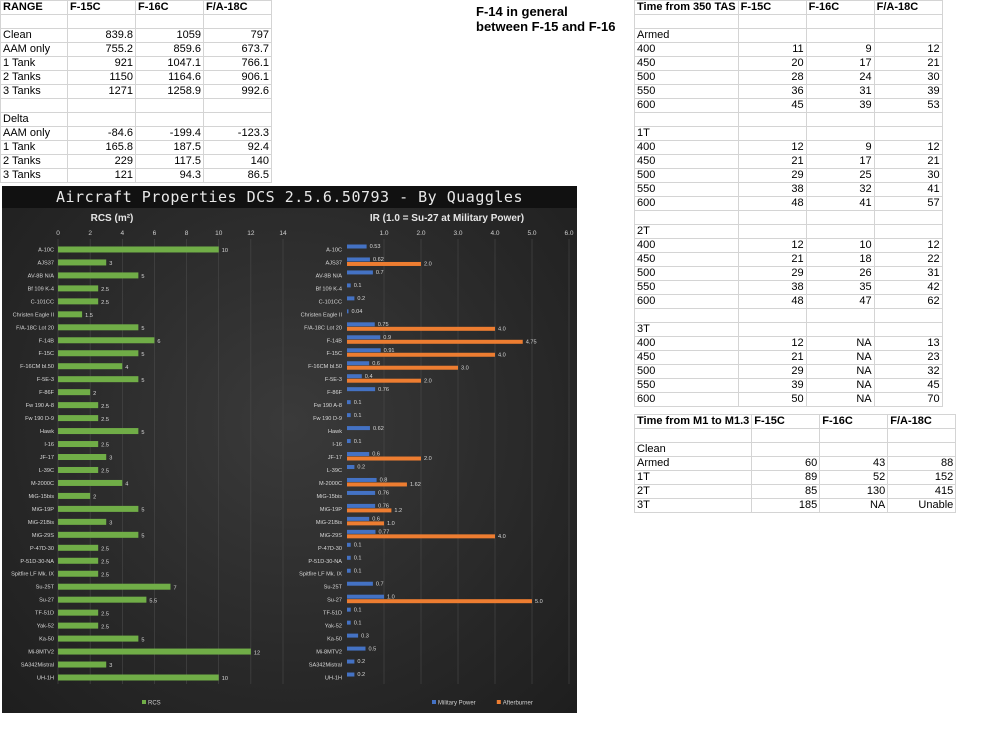  I want to click on table-cell: 23, so click(908, 357).